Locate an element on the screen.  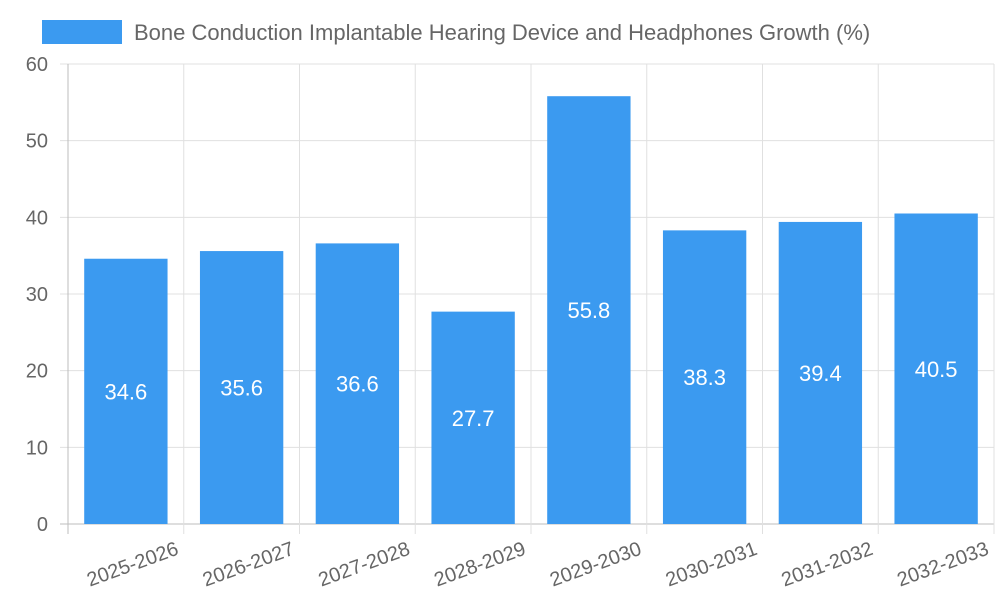
bar-value-label: 38.3 is located at coordinates (704, 377).